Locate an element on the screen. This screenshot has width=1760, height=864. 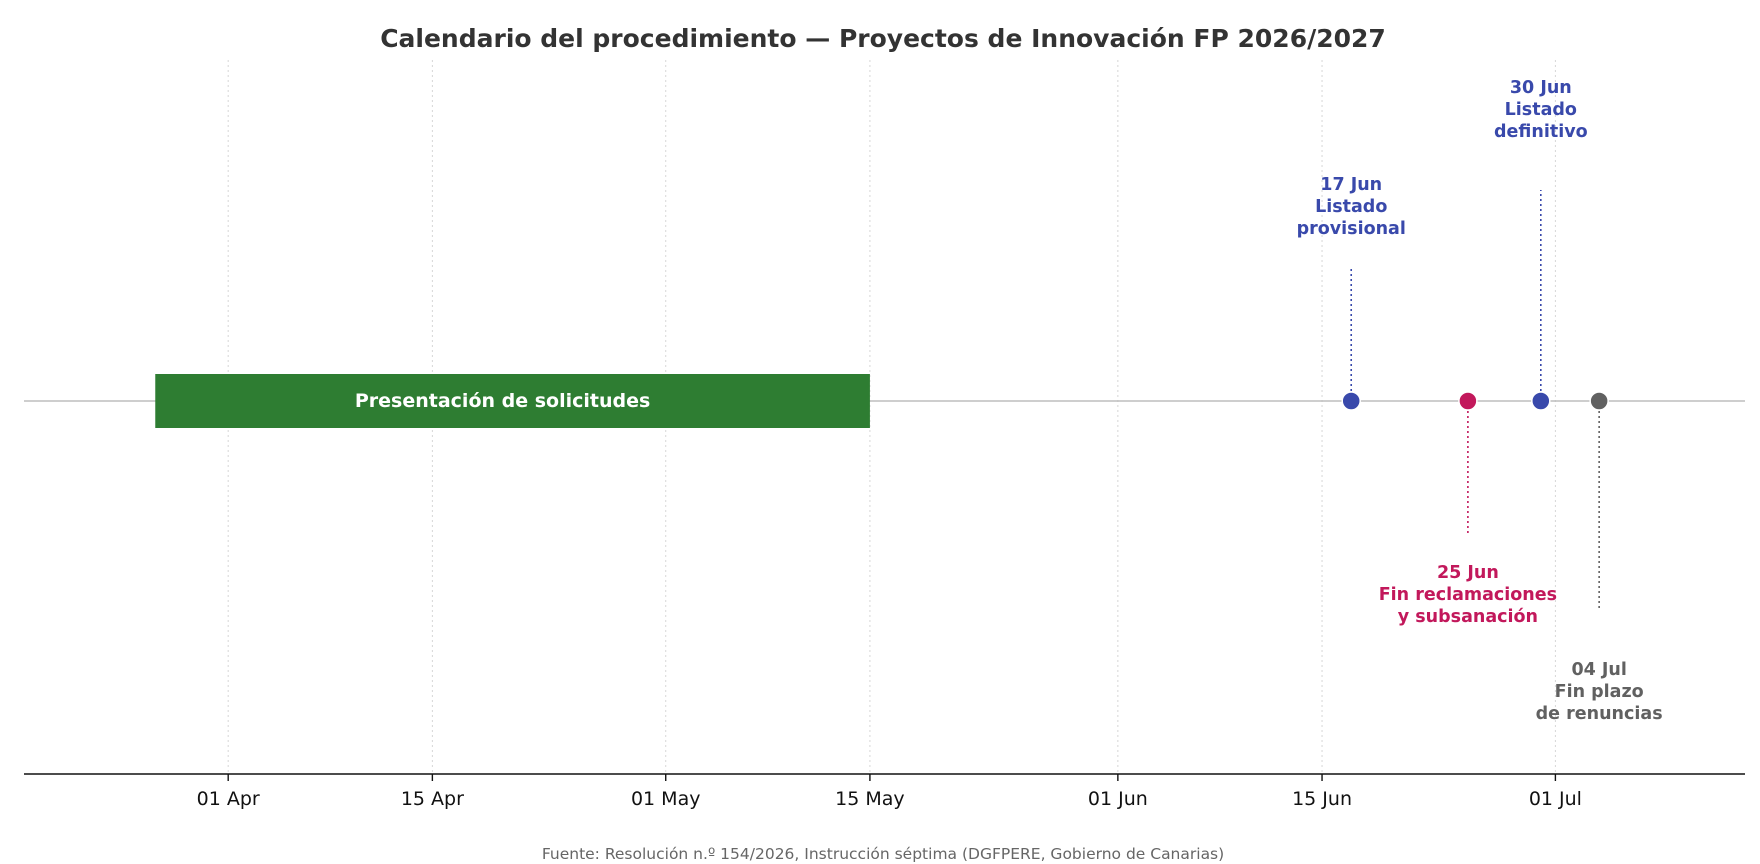
milestone-label-line: de renuncias is located at coordinates (1599, 714).